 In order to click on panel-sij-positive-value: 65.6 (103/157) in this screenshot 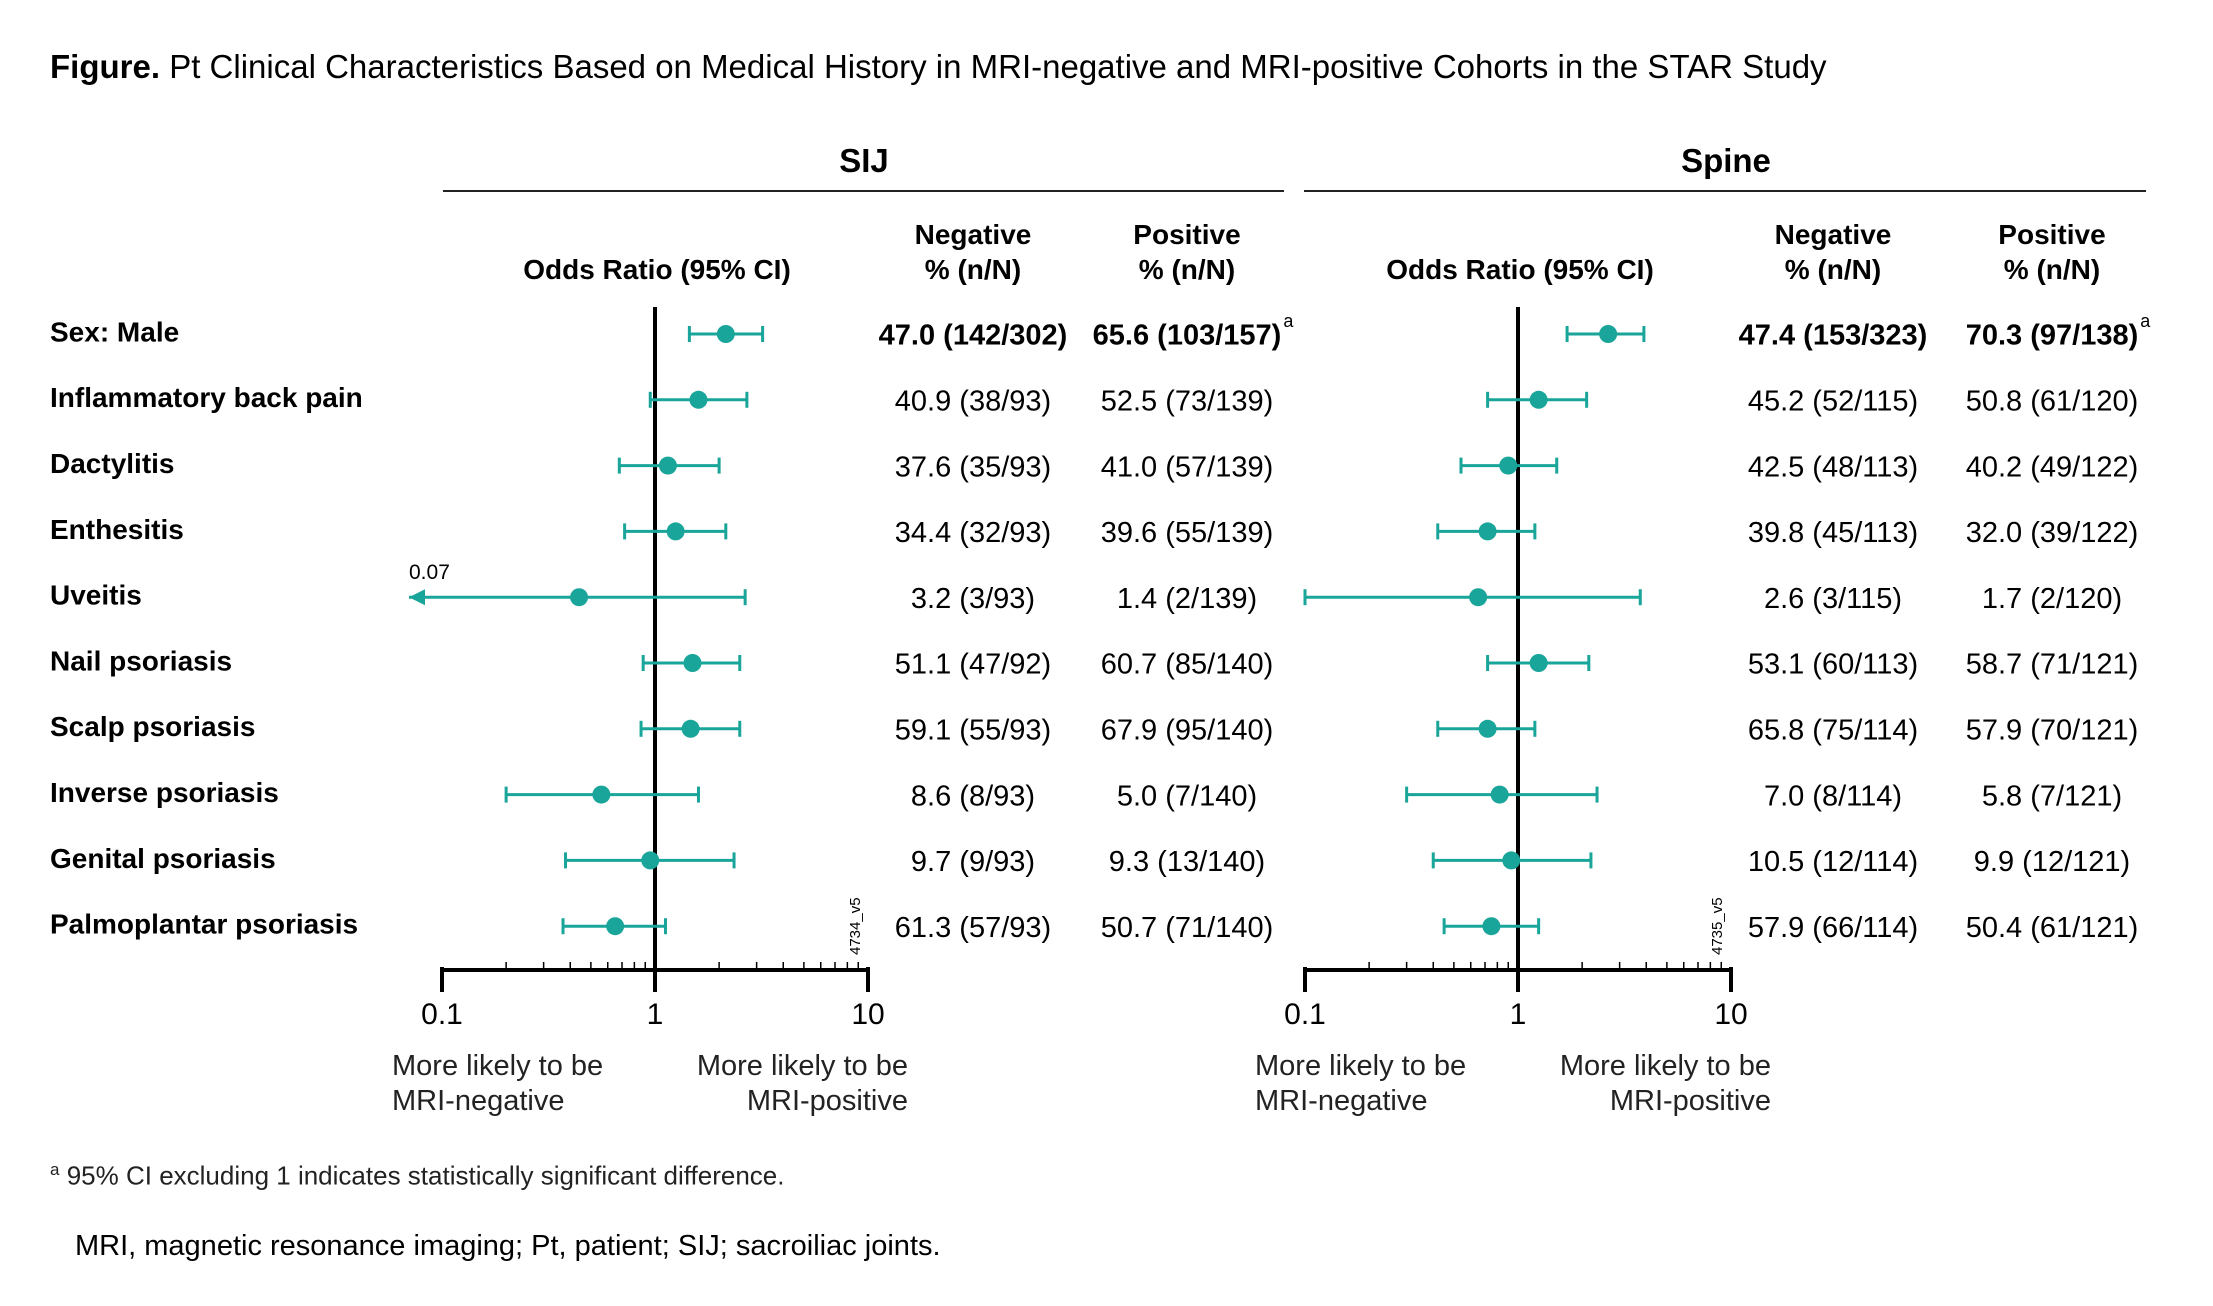, I will do `click(1187, 336)`.